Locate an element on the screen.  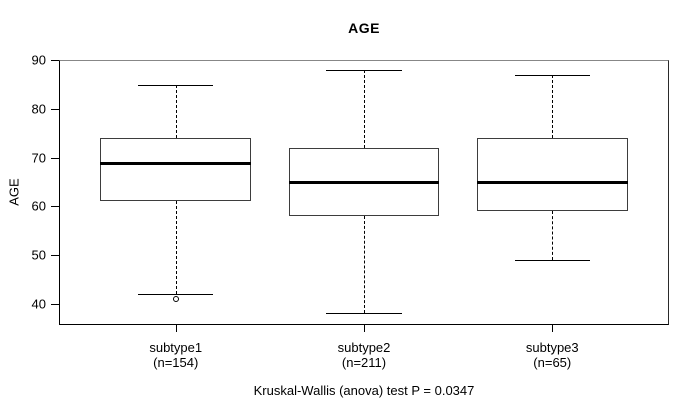
chart-title: AGE is located at coordinates (364, 28).